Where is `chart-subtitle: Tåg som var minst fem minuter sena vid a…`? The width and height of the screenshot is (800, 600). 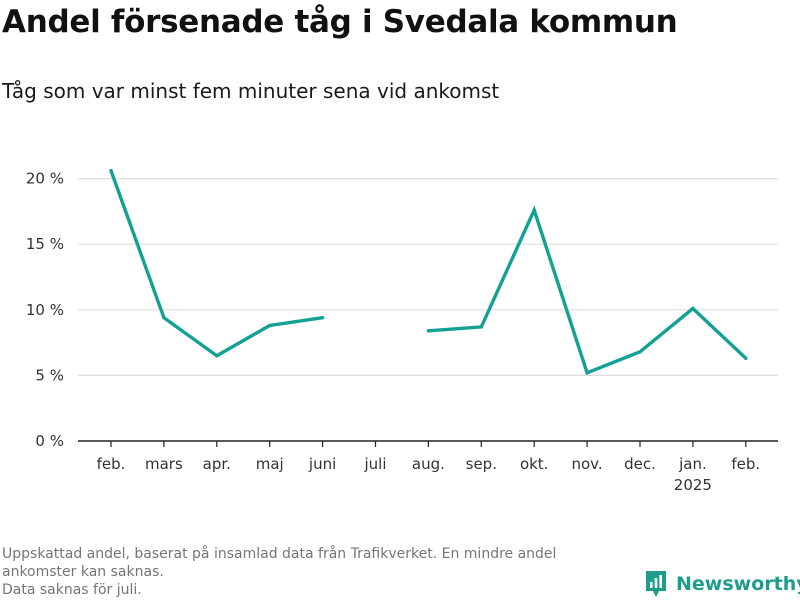
chart-subtitle: Tåg som var minst fem minuter sena vid a… is located at coordinates (251, 91).